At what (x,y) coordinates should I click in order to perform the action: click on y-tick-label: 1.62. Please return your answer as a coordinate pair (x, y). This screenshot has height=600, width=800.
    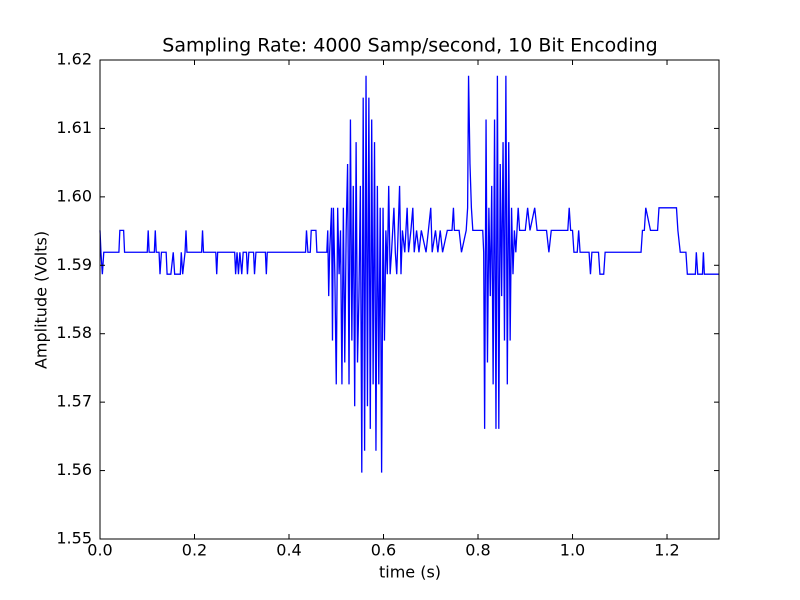
    Looking at the image, I should click on (74, 59).